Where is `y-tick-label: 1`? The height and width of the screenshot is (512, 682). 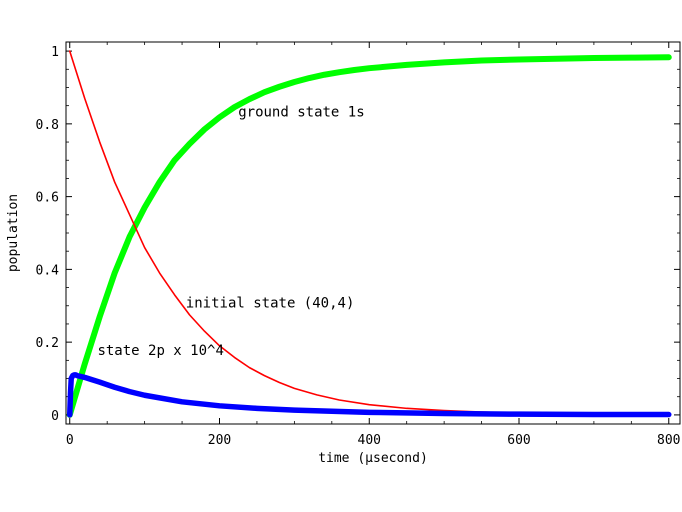
y-tick-label: 1 is located at coordinates (55, 52).